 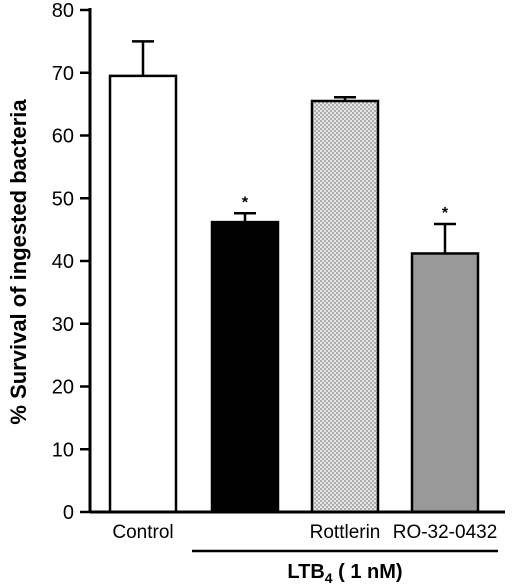 I want to click on y-tick-label: 0, so click(x=68, y=513).